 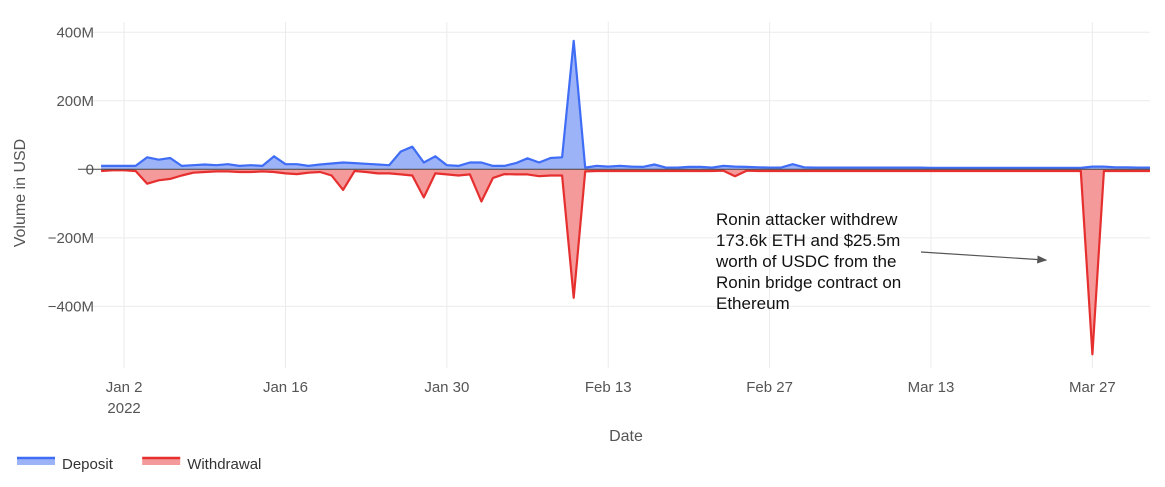 What do you see at coordinates (446, 387) in the screenshot?
I see `x-tick-label: Jan 30` at bounding box center [446, 387].